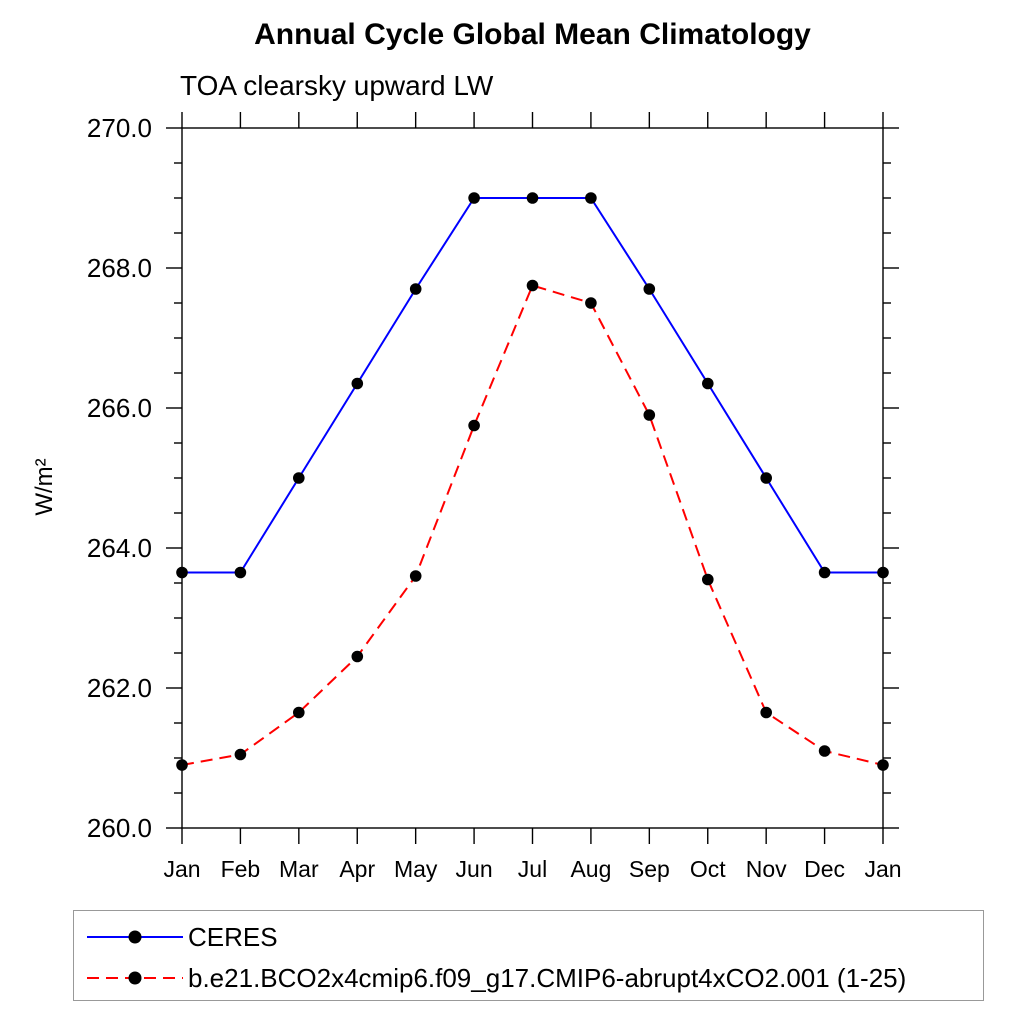 This screenshot has width=1024, height=1024. Describe the element at coordinates (119, 268) in the screenshot. I see `y-tick-label: 268.0` at that location.